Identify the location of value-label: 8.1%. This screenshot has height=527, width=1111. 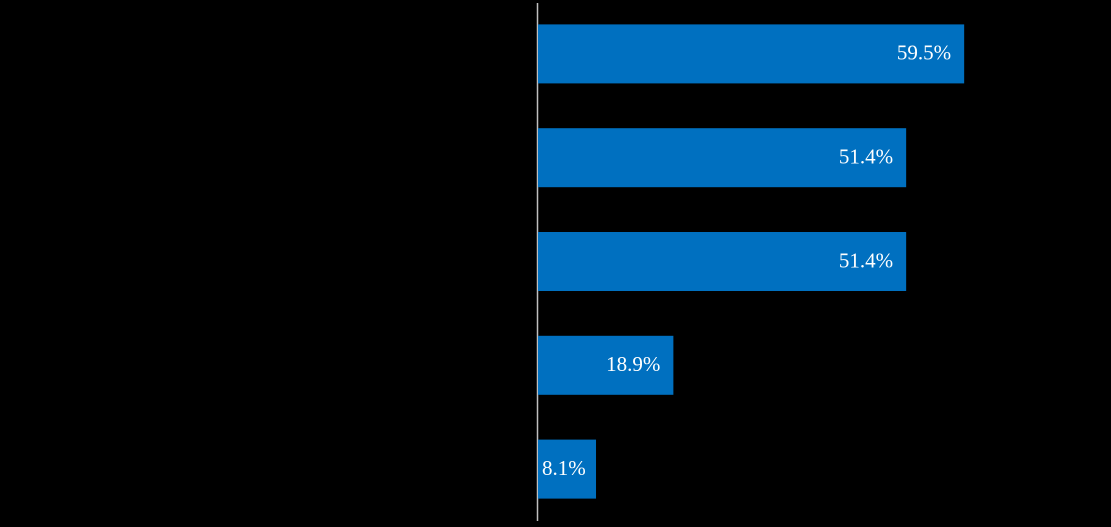
(564, 468).